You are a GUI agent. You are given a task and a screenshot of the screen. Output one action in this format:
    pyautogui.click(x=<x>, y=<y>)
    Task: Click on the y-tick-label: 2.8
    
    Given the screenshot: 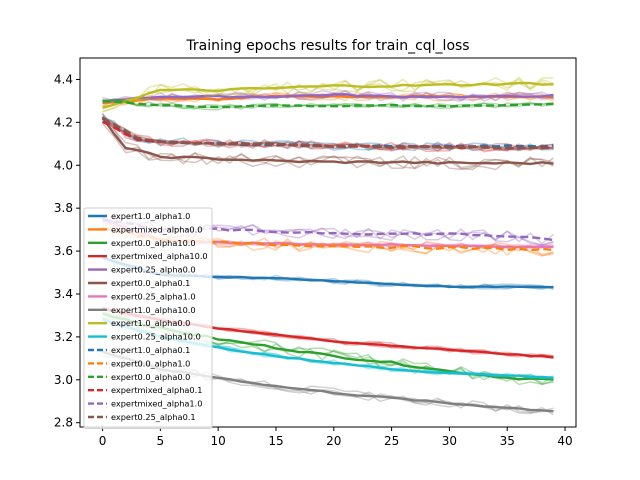 What is the action you would take?
    pyautogui.click(x=63, y=423)
    